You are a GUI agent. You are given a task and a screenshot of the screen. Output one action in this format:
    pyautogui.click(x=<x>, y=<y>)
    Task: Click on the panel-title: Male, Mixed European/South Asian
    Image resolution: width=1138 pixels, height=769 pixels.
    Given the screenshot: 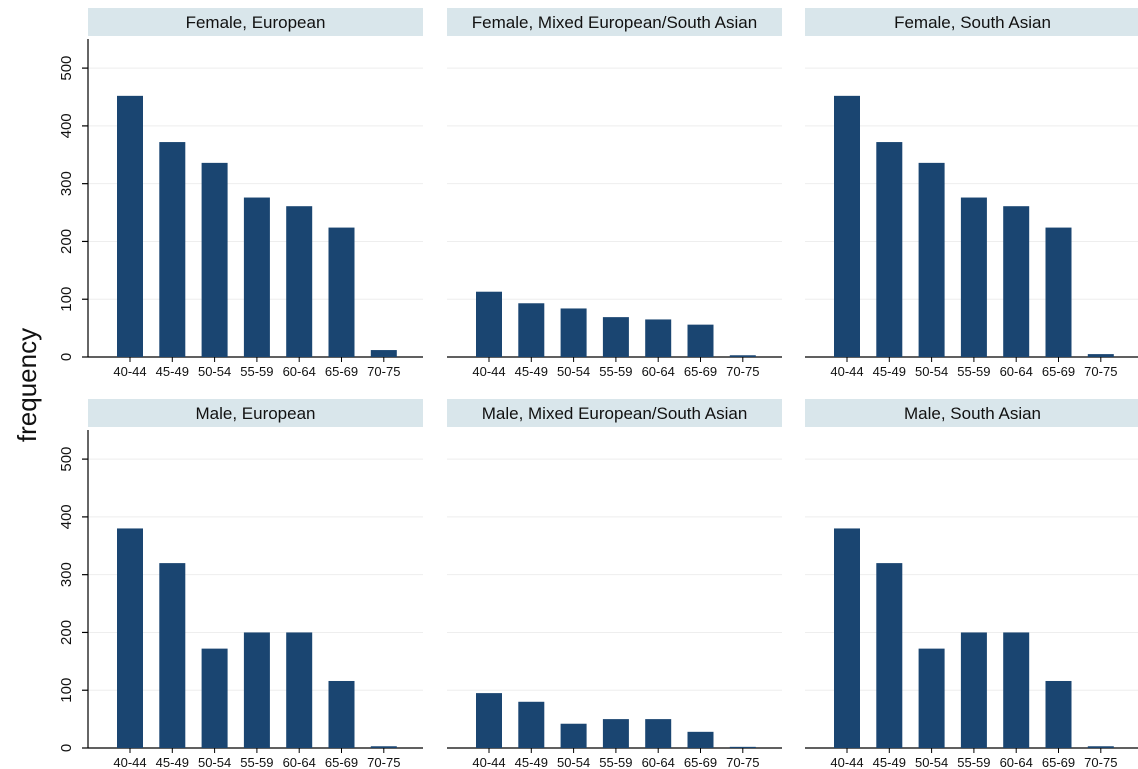 What is the action you would take?
    pyautogui.click(x=615, y=413)
    